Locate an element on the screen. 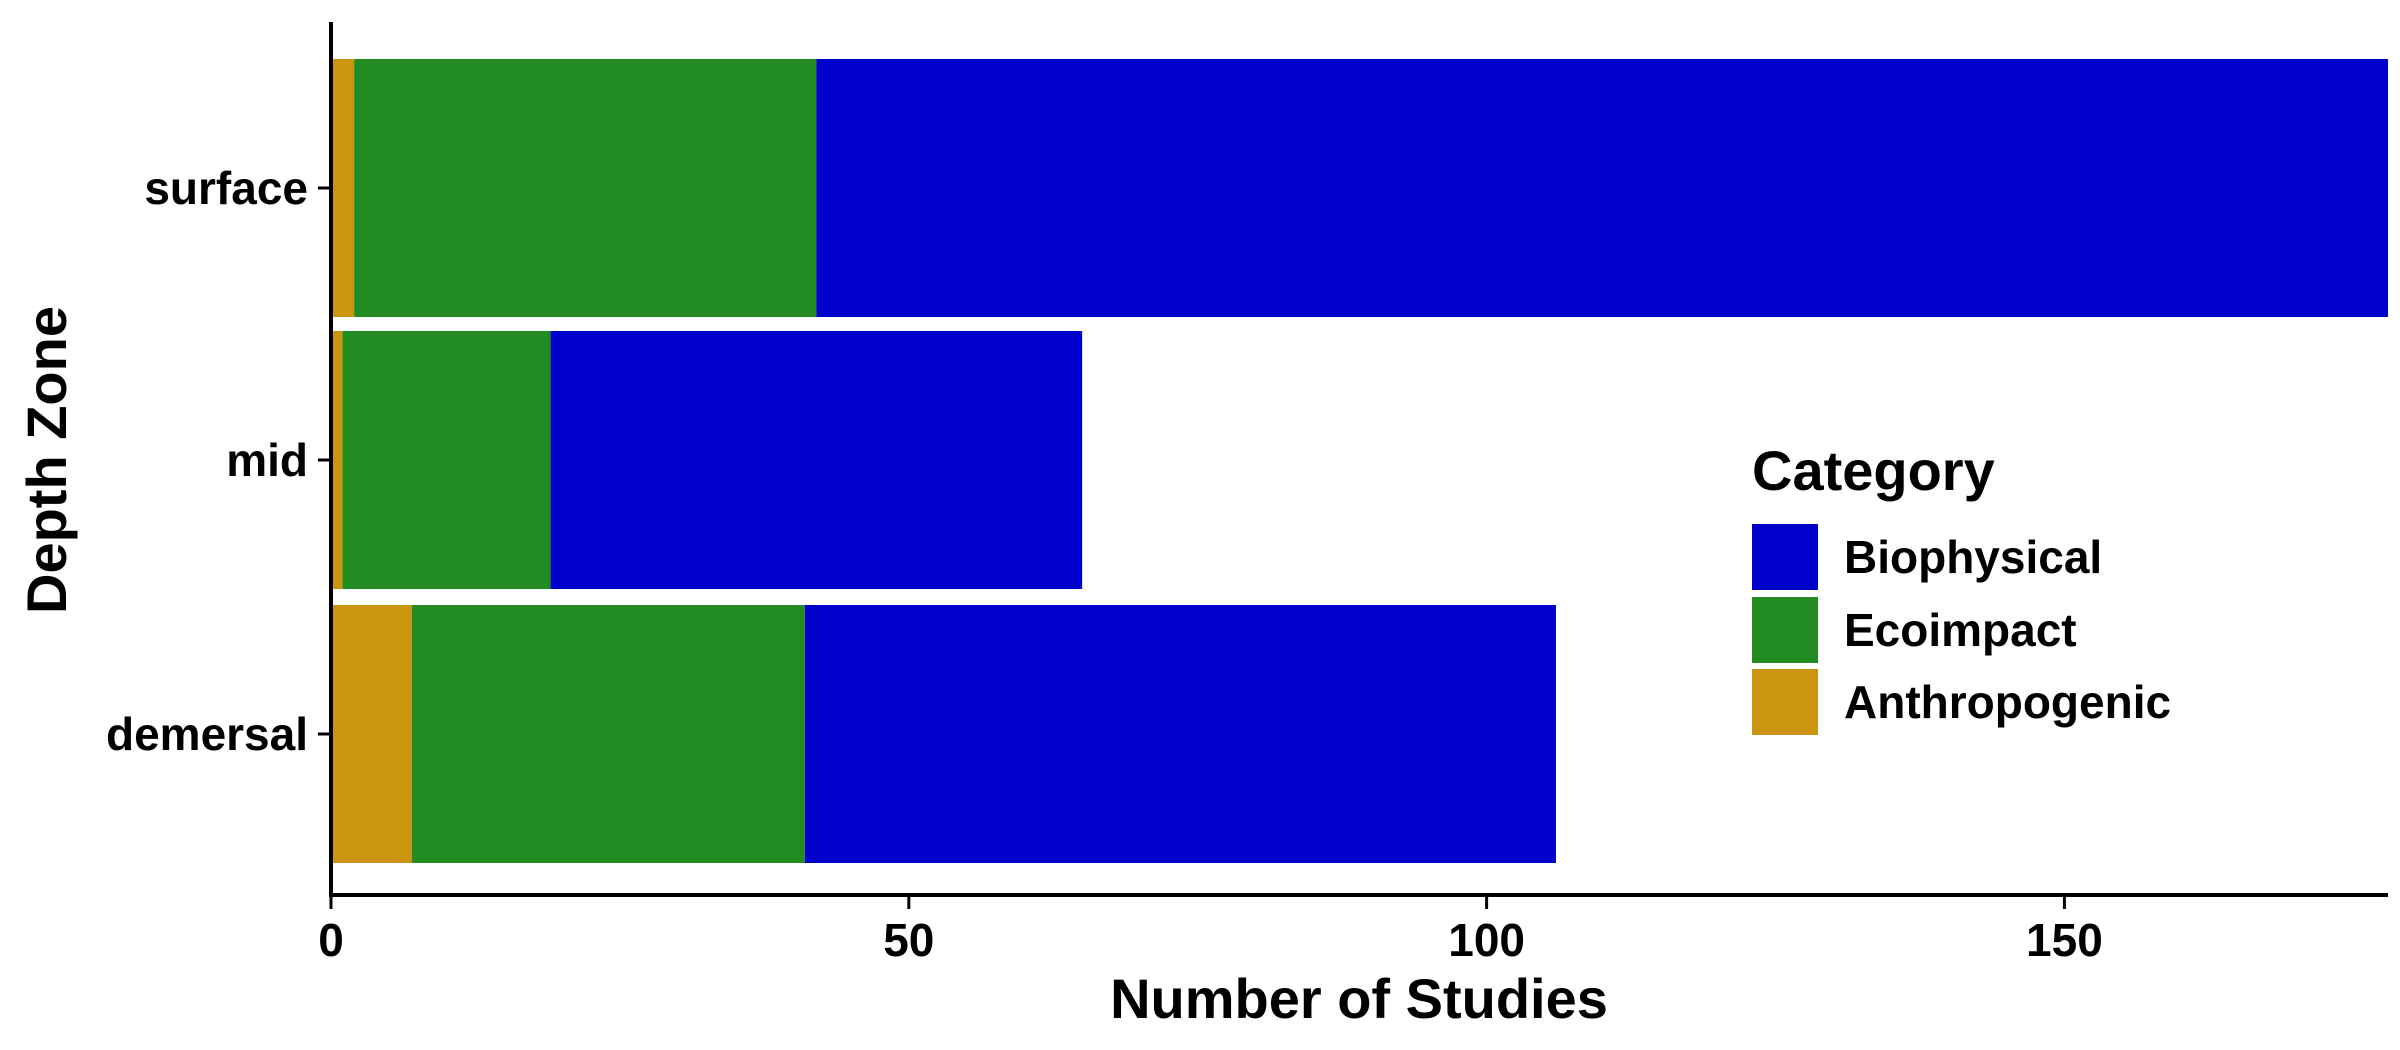 Image resolution: width=2400 pixels, height=1050 pixels. x-tick-label-100: 100 is located at coordinates (1486, 940).